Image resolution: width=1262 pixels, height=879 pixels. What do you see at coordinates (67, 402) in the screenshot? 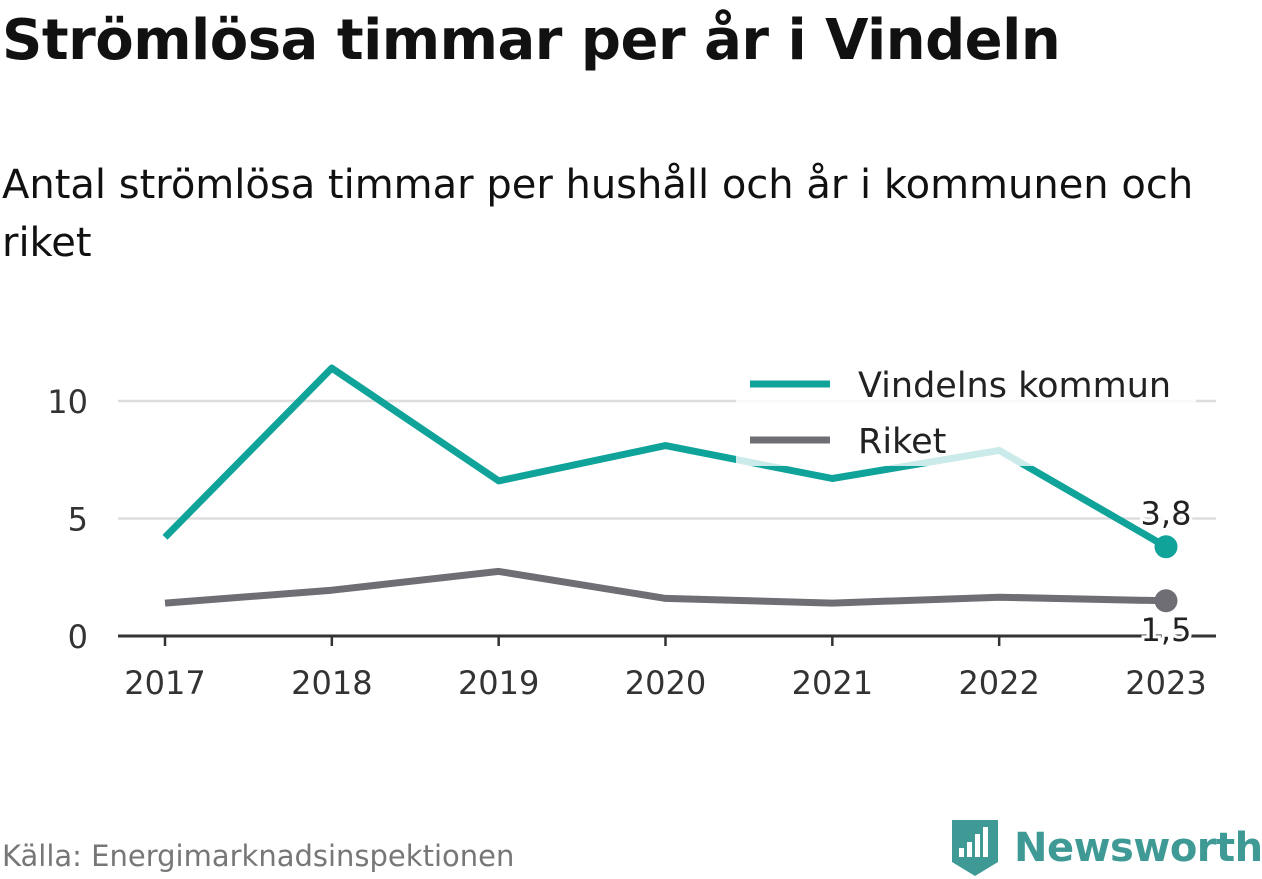
I see `y-tick-label: 10` at bounding box center [67, 402].